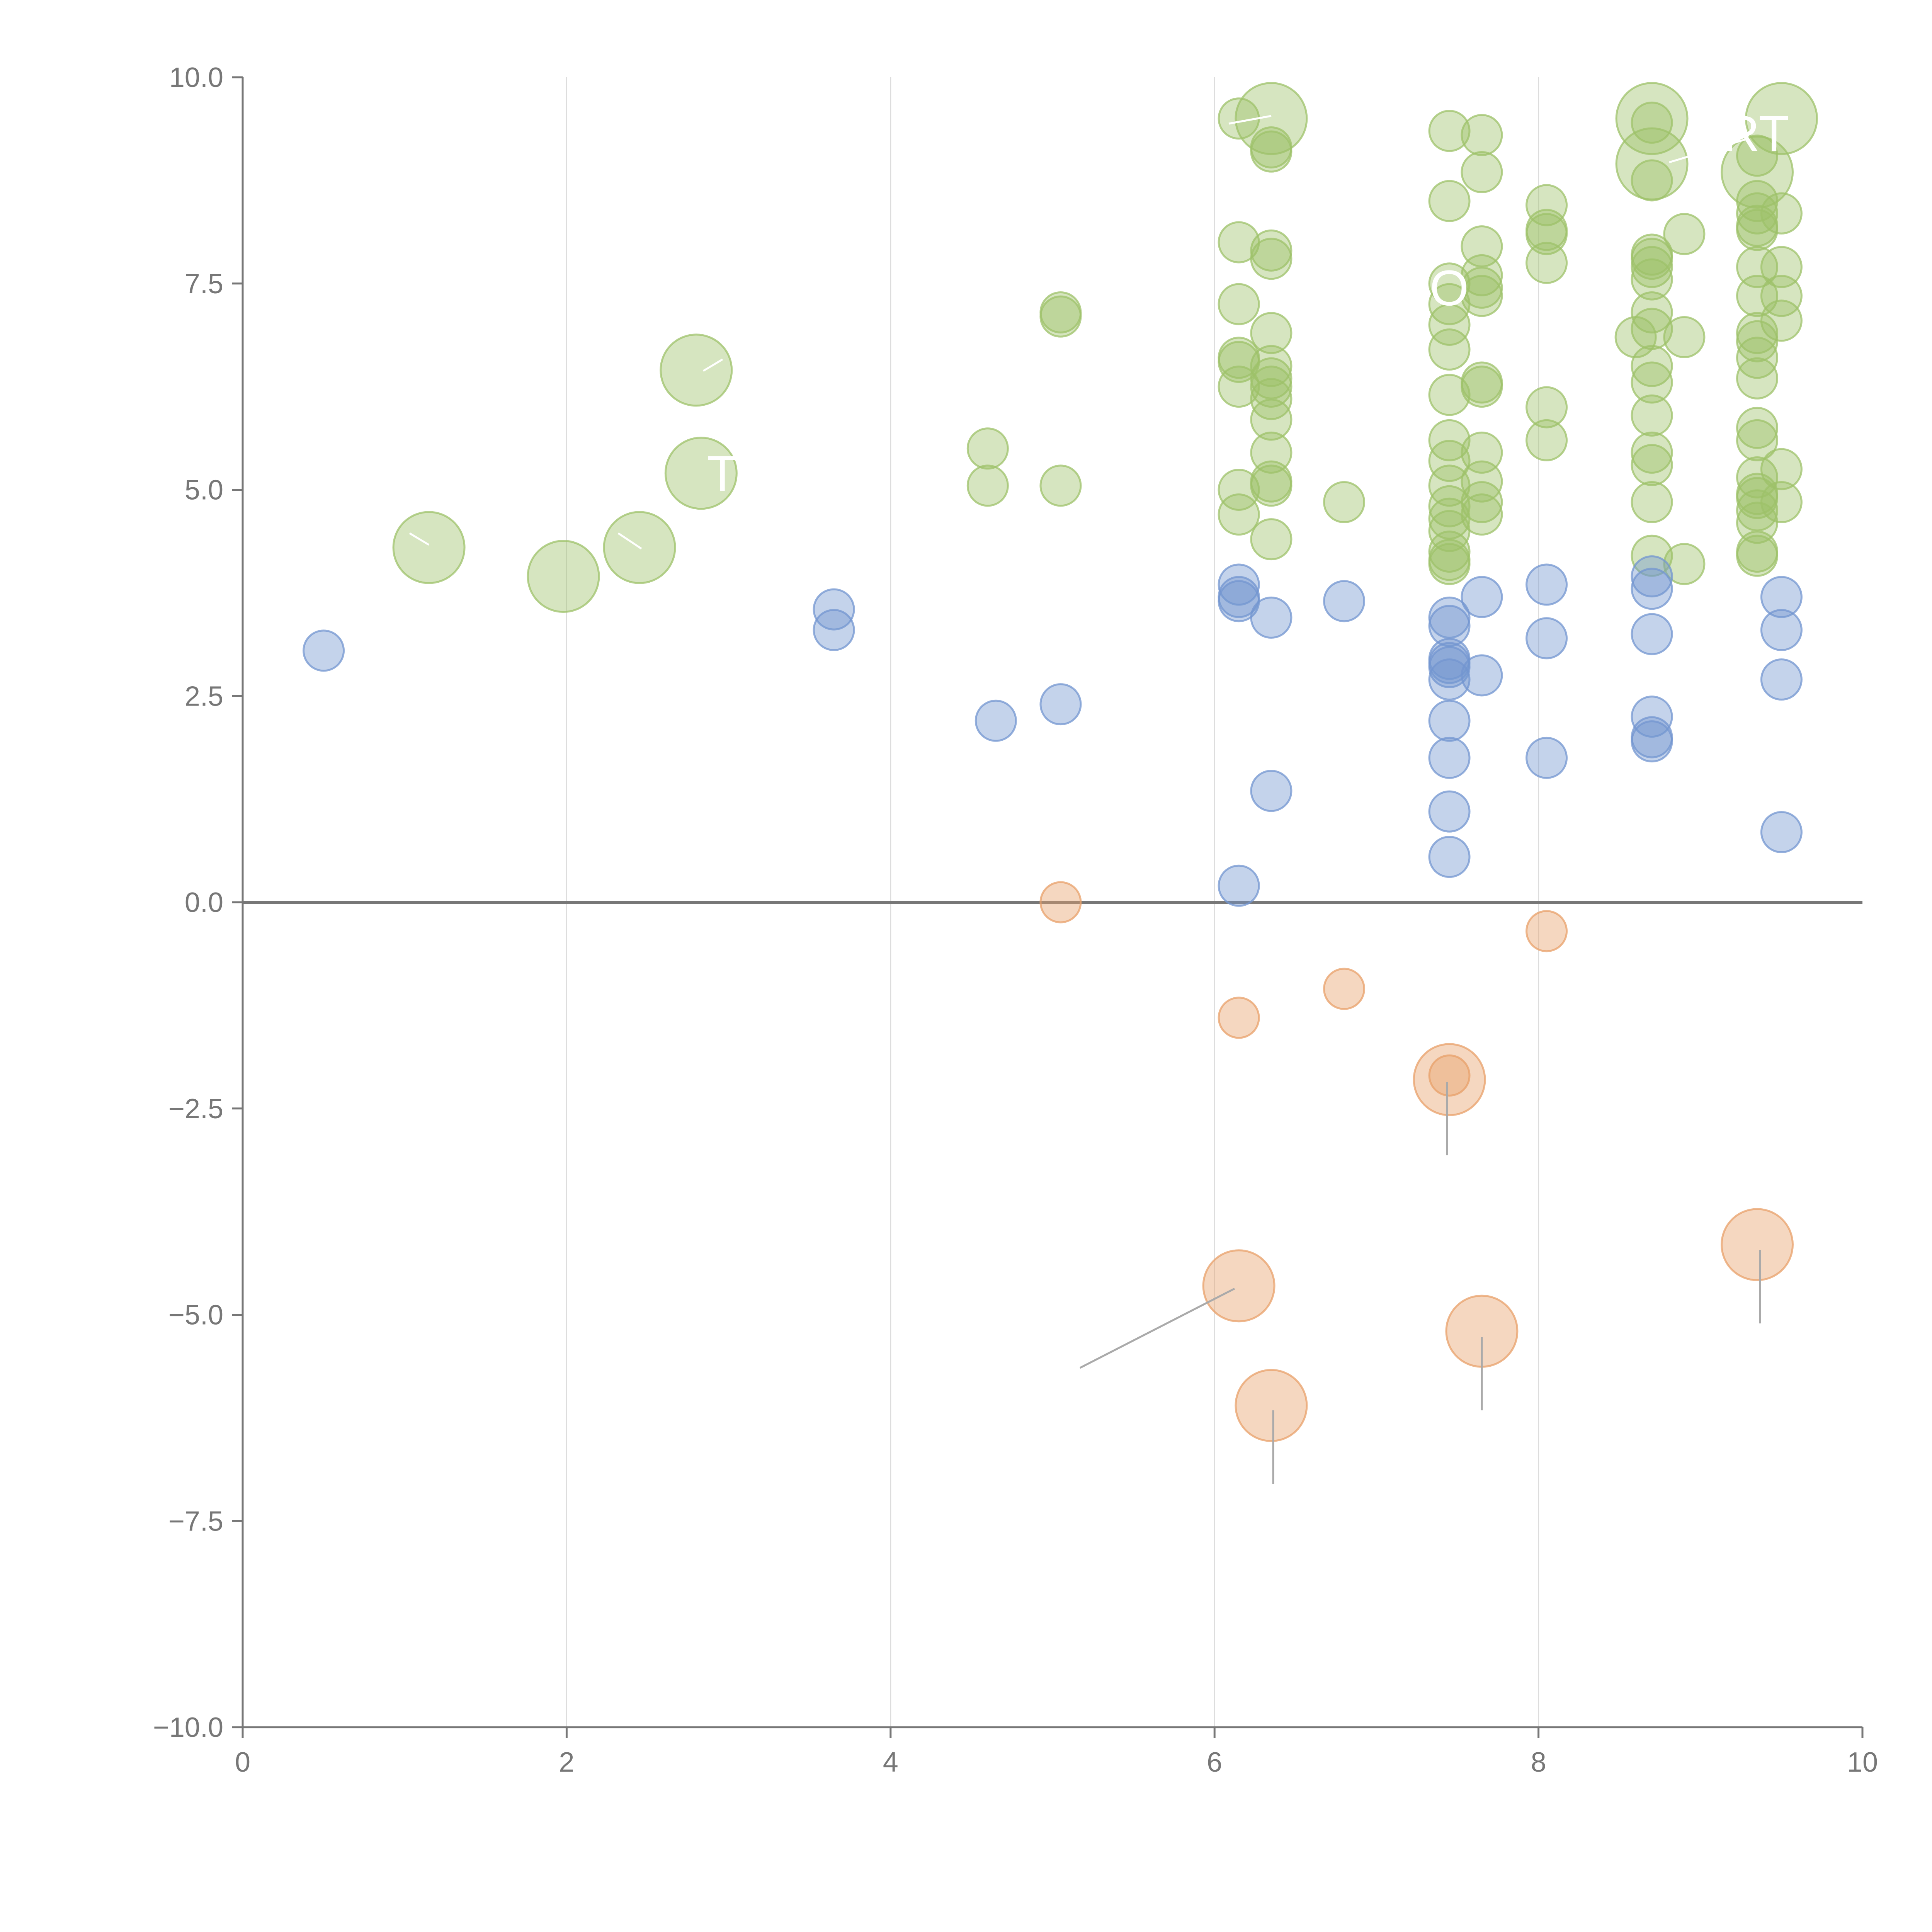 This screenshot has width=1932, height=1932. I want to click on x-tick-label: 4, so click(891, 1763).